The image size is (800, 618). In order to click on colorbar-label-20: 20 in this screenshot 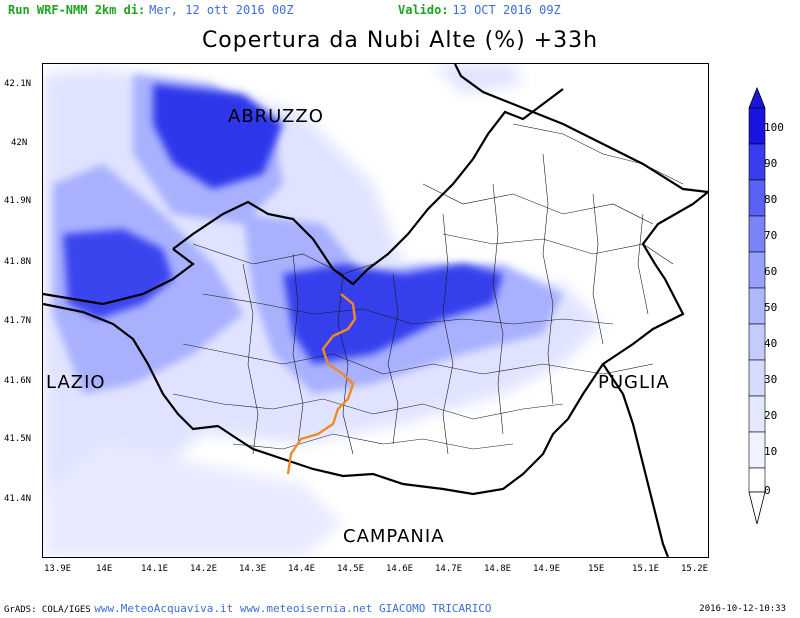, I will do `click(771, 415)`.